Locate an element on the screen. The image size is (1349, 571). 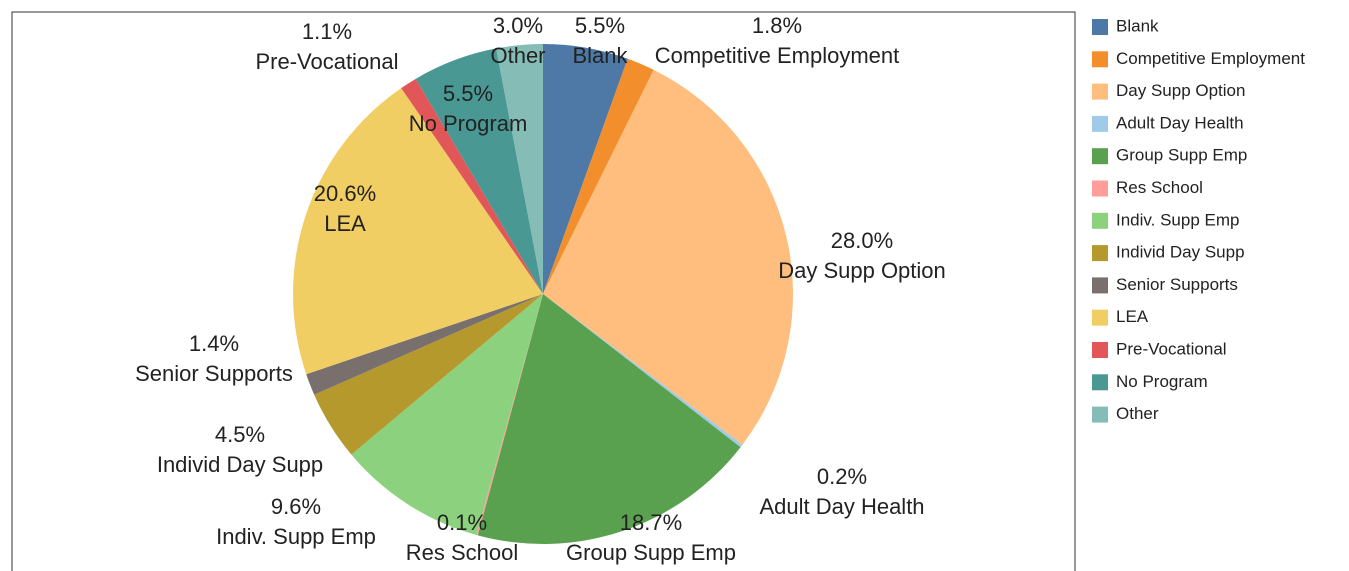
legend-label: Senior Supports is located at coordinates (1177, 284).